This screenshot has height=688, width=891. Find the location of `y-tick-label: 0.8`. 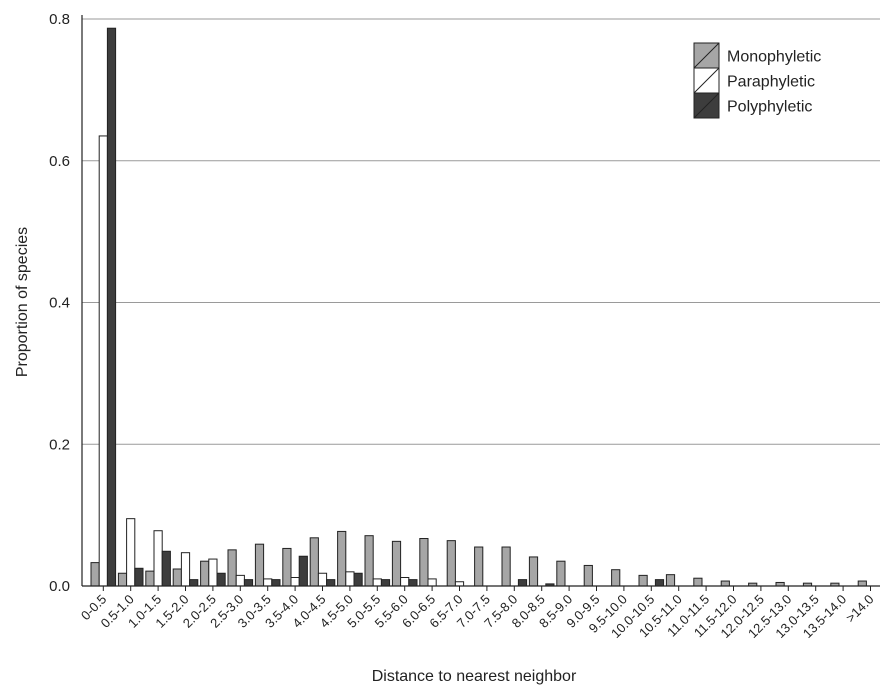

y-tick-label: 0.8 is located at coordinates (59, 19).